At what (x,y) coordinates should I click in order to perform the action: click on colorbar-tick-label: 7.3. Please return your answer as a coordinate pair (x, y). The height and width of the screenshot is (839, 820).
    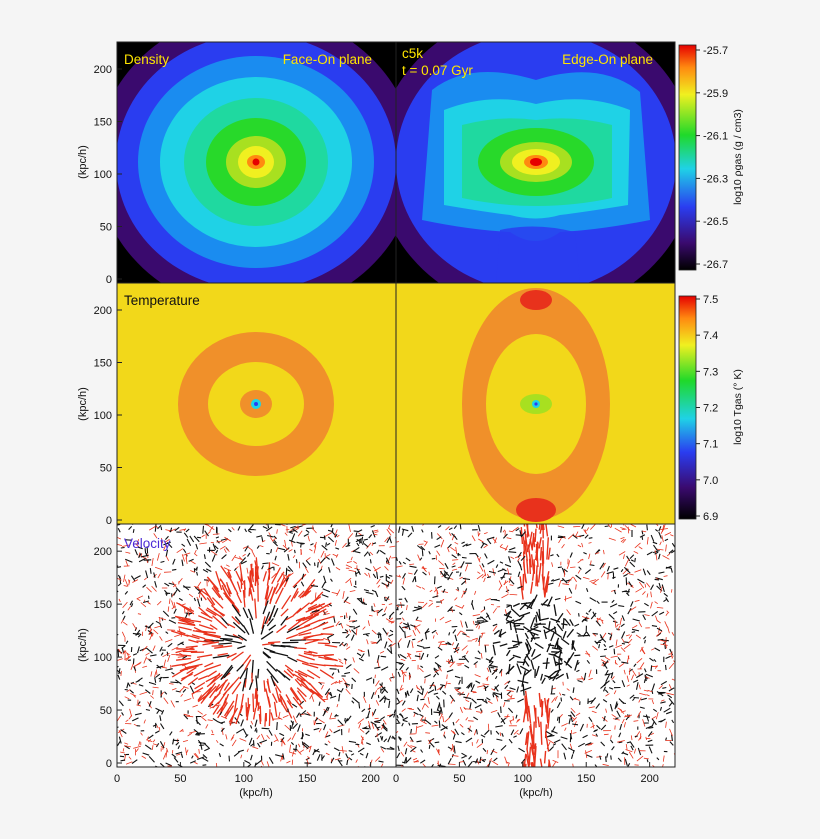
    Looking at the image, I should click on (710, 372).